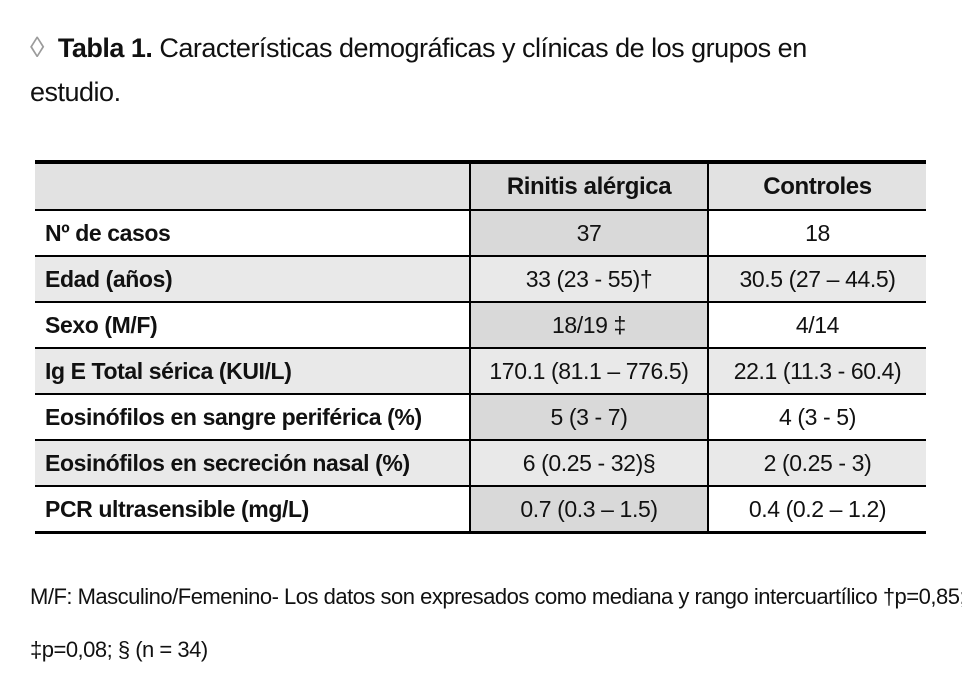  I want to click on caption-label: Tabla 1., so click(105, 48).